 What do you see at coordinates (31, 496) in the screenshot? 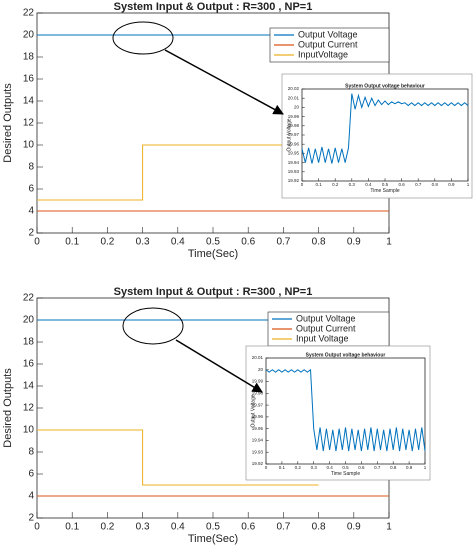
I see `y-tick-label: 4` at bounding box center [31, 496].